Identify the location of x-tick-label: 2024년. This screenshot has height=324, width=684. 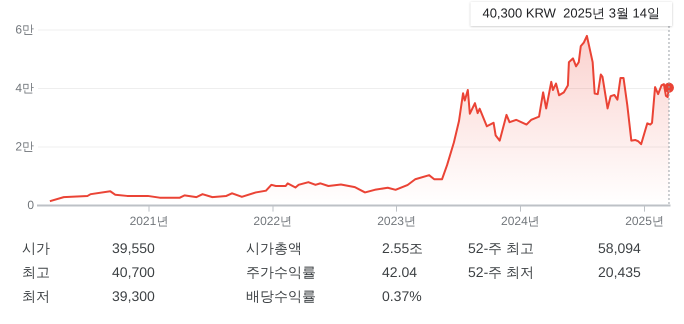
(520, 221).